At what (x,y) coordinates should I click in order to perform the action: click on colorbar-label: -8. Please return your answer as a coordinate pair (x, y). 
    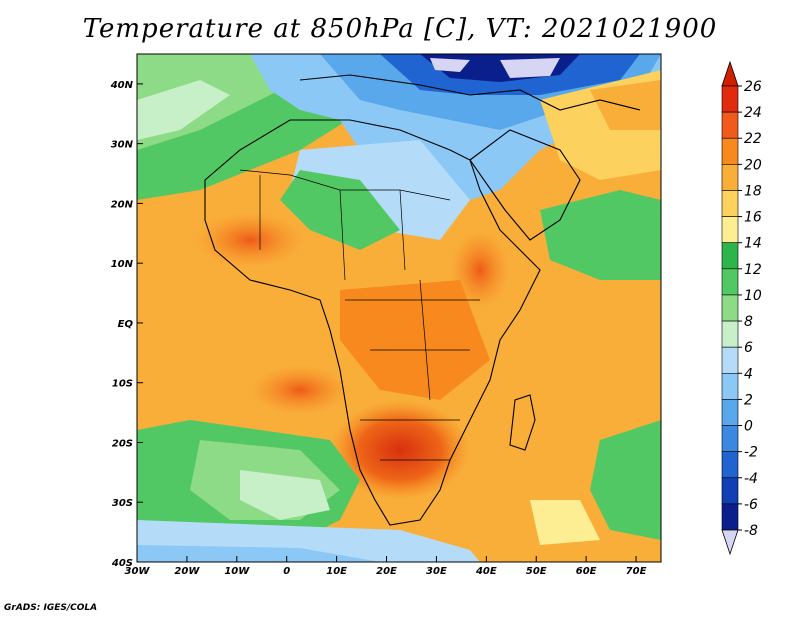
    Looking at the image, I should click on (751, 531).